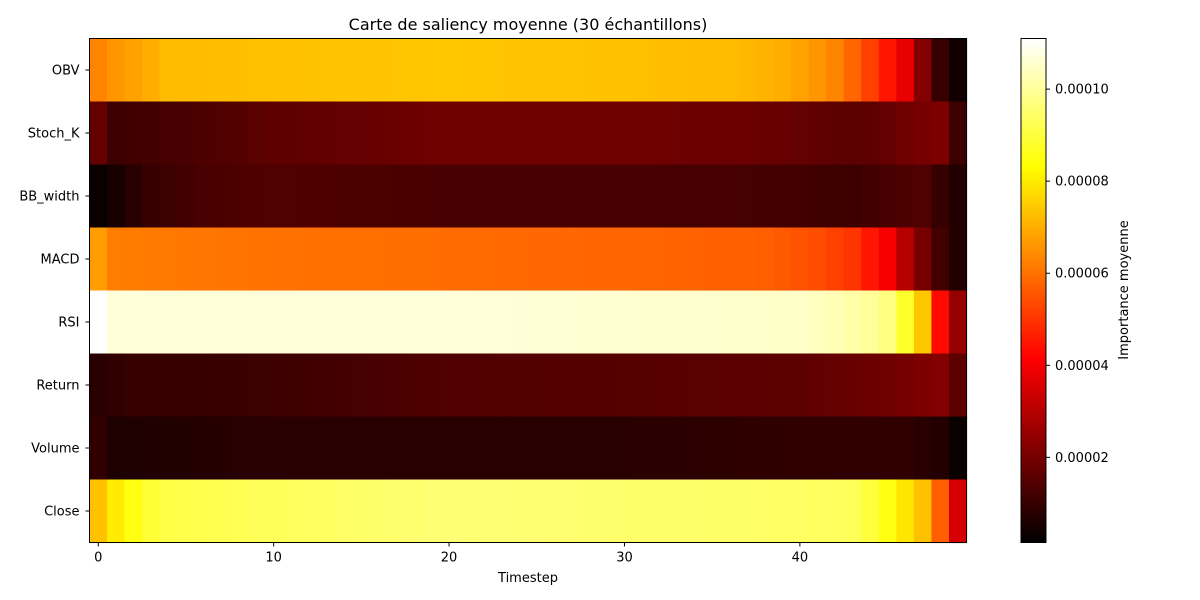 This screenshot has height=600, width=1200. What do you see at coordinates (60, 260) in the screenshot?
I see `y-tick-label: MACD` at bounding box center [60, 260].